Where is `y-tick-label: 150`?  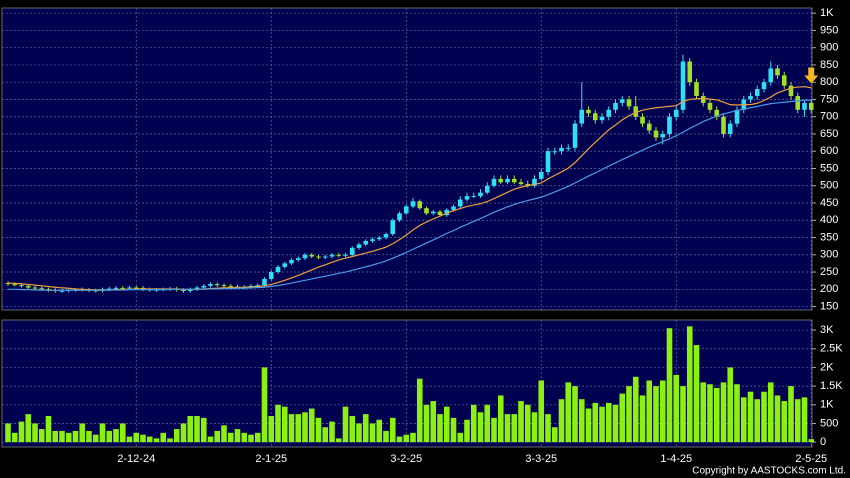
y-tick-label: 150 is located at coordinates (829, 306).